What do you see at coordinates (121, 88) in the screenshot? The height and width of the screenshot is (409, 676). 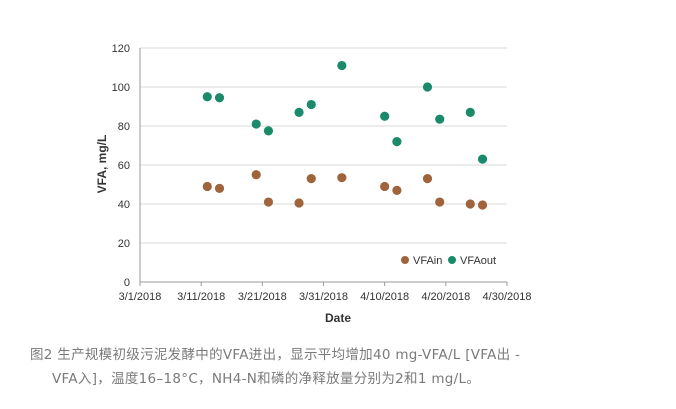 I see `y-tick-label: 100` at bounding box center [121, 88].